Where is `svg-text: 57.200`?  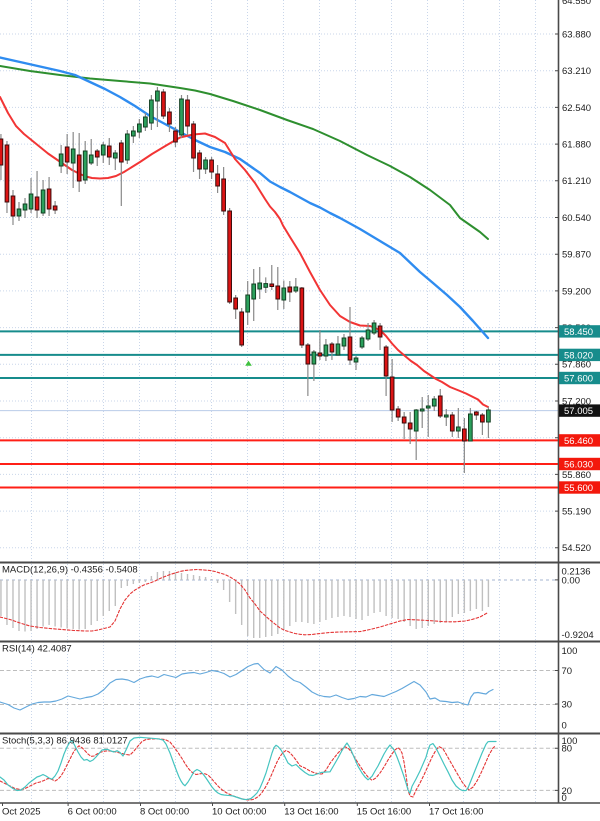
svg-text: 57.200 is located at coordinates (576, 401).